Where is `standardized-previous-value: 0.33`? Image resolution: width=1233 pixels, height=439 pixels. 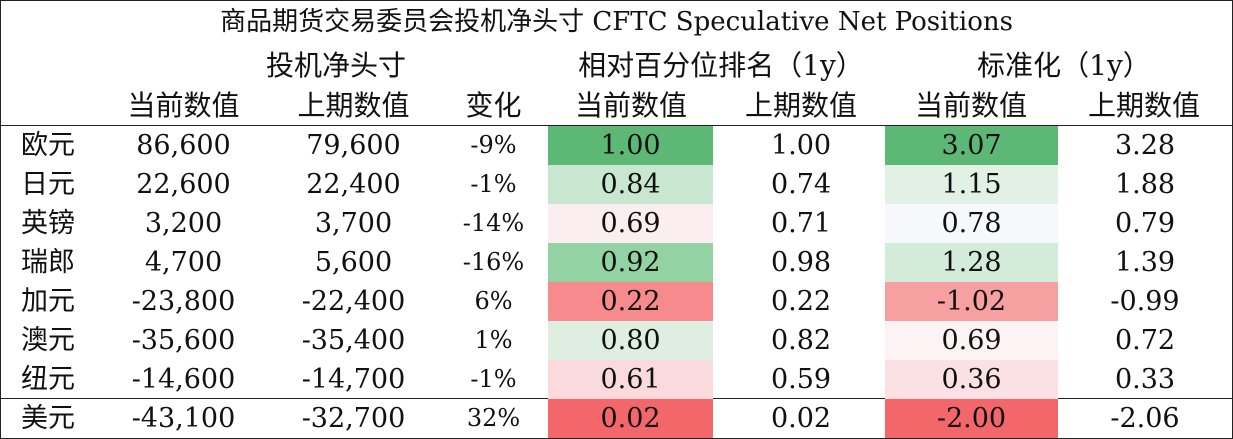
standardized-previous-value: 0.33 is located at coordinates (1145, 379).